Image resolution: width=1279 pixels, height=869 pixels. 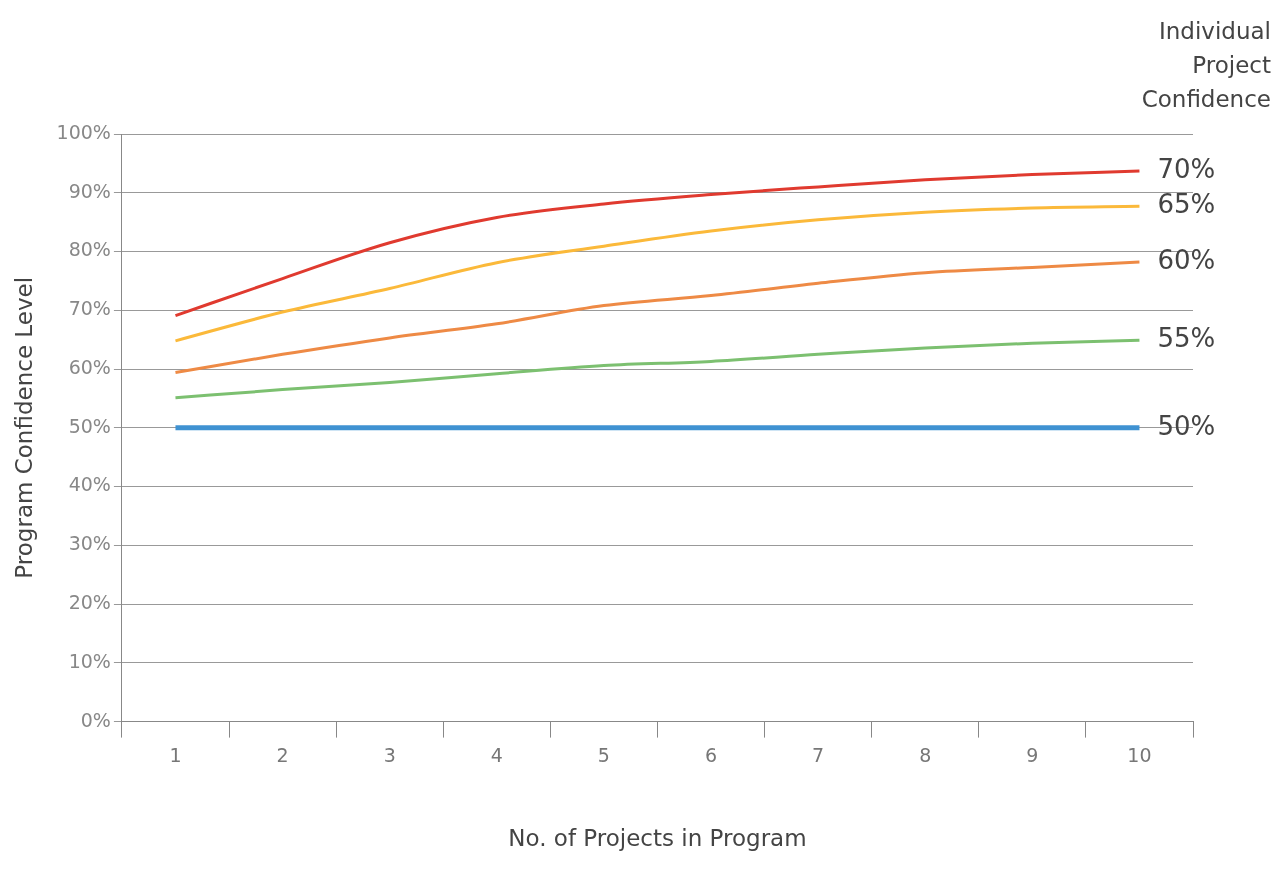 What do you see at coordinates (89, 190) in the screenshot?
I see `y-tick-label: 90%` at bounding box center [89, 190].